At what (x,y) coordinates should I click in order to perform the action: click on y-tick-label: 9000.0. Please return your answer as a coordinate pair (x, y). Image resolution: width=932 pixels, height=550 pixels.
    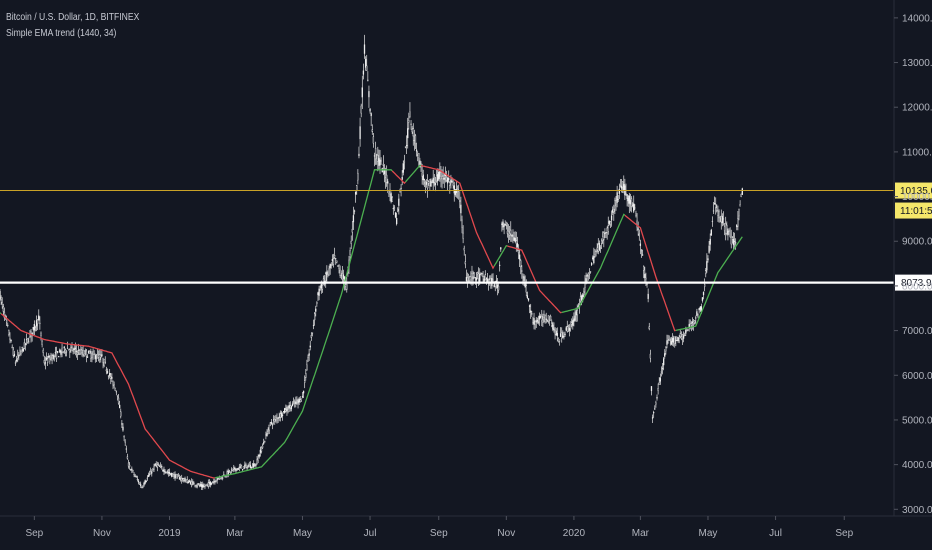
    Looking at the image, I should click on (917, 242).